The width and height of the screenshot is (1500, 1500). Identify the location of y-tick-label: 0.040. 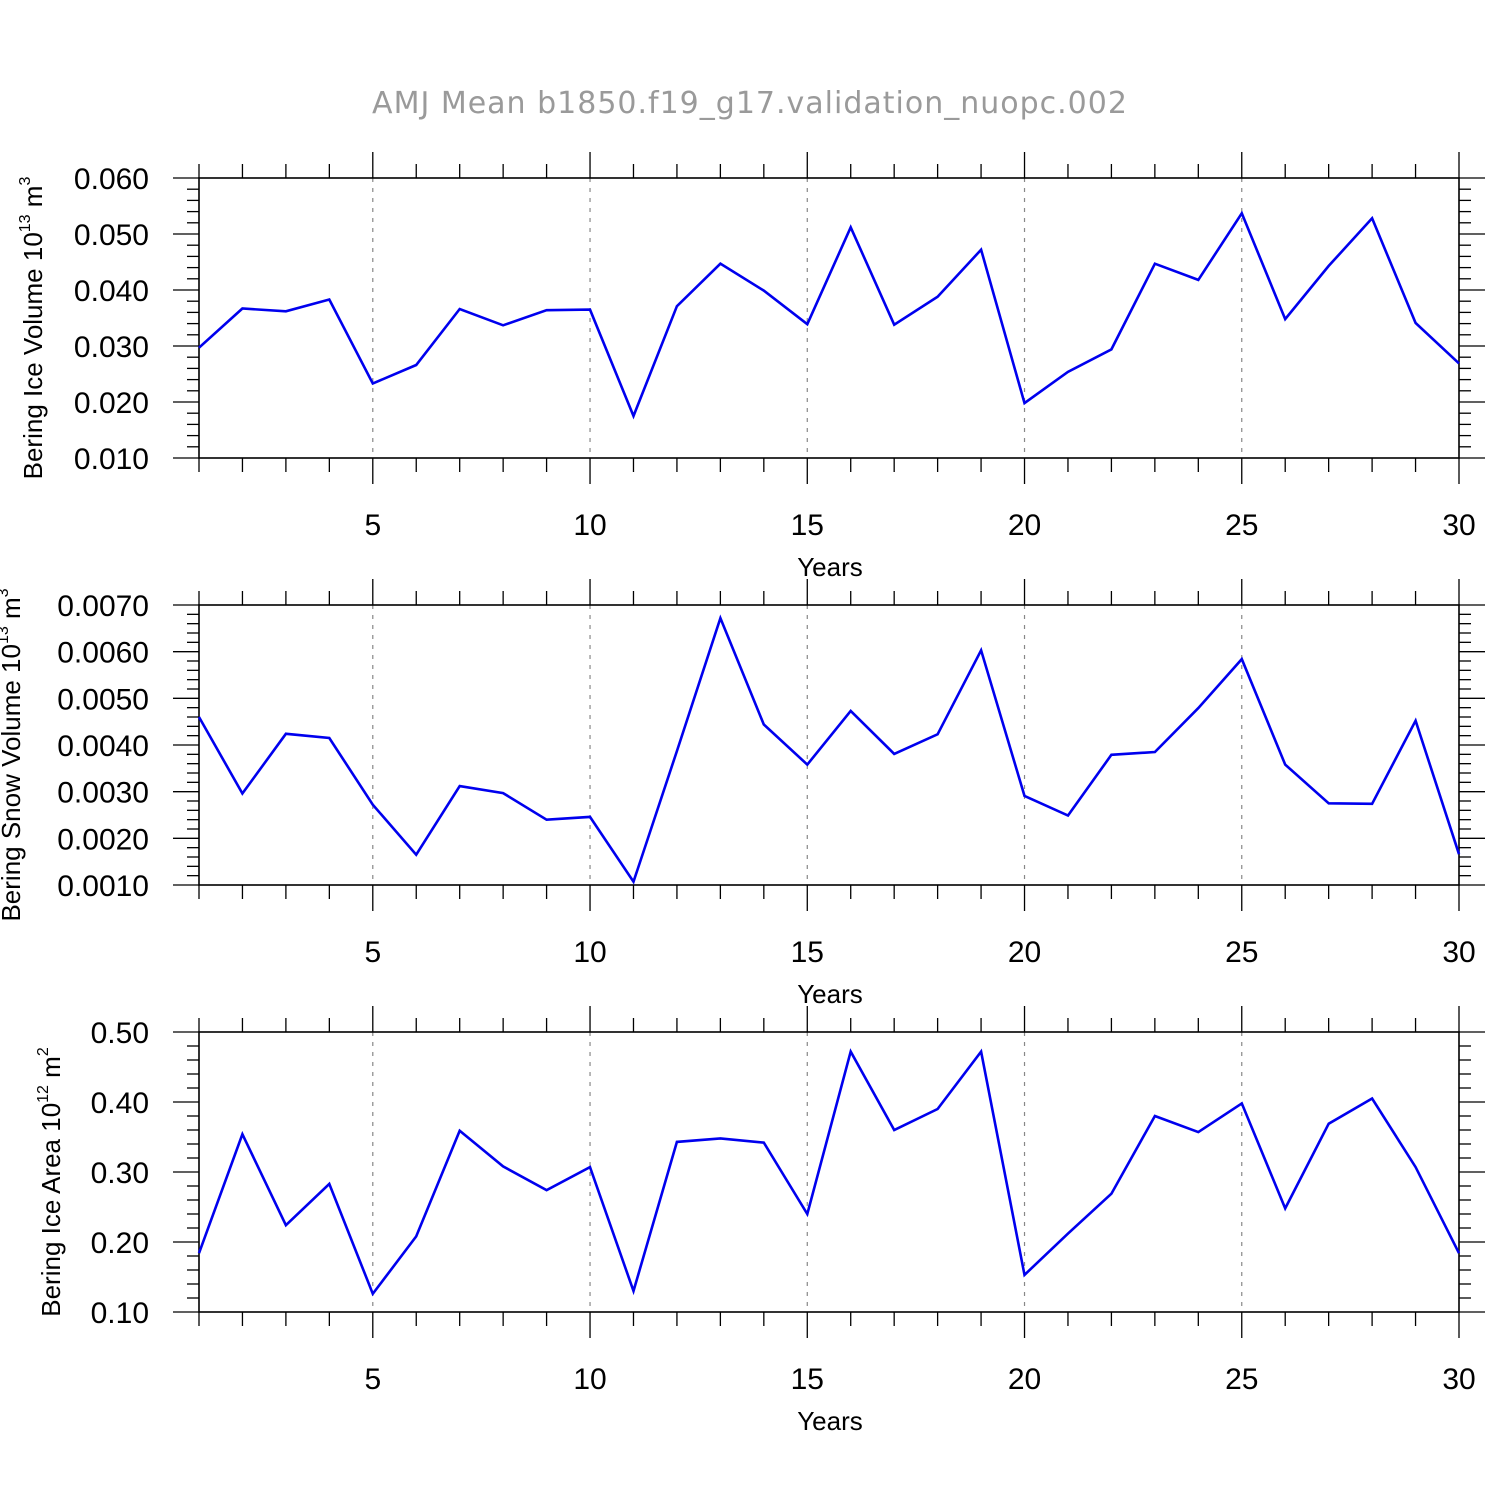
(111, 291).